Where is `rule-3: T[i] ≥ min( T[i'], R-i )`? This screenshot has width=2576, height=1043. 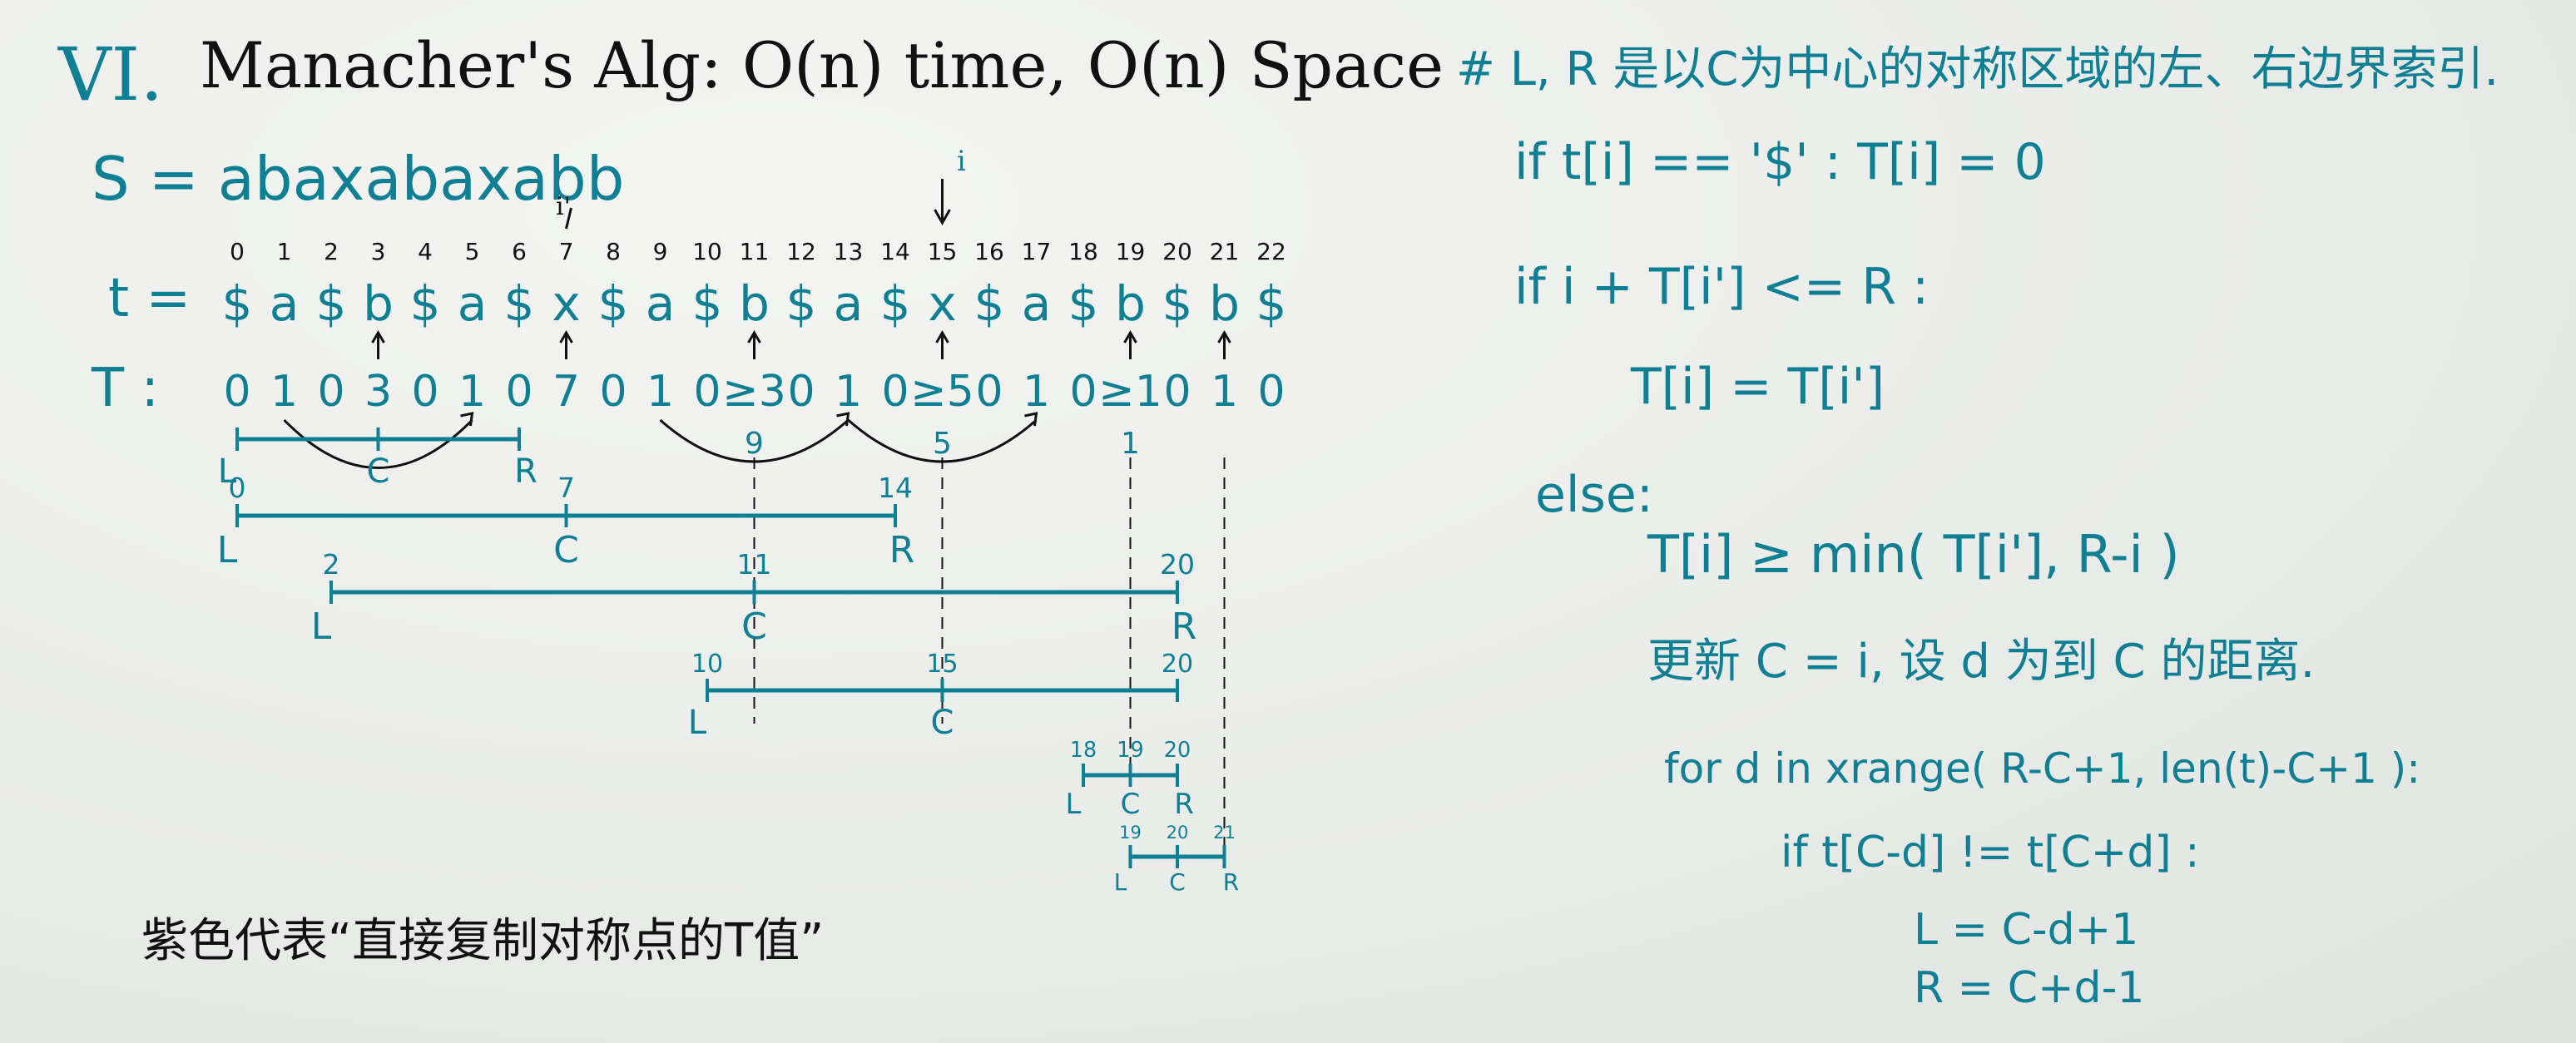
rule-3: T[i] ≥ min( T[i'], R-i ) is located at coordinates (1913, 554).